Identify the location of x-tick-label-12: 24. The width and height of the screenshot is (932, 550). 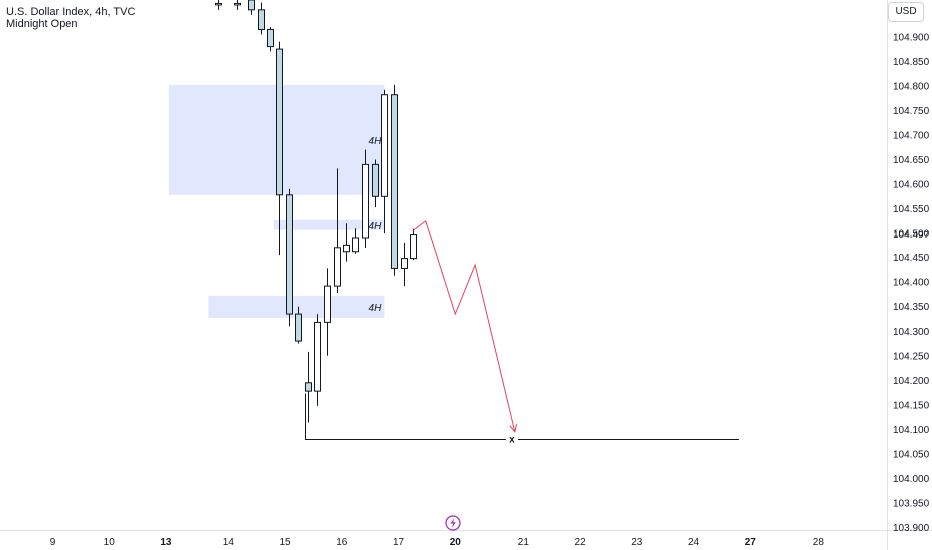
(694, 542).